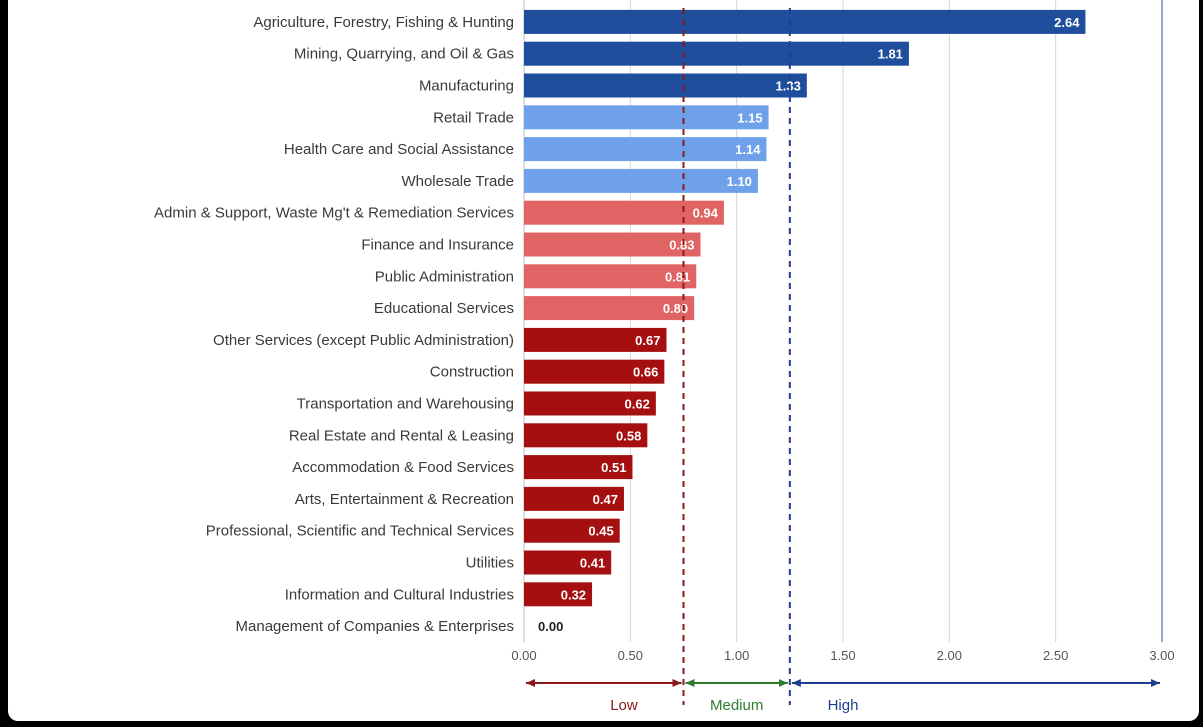 This screenshot has height=727, width=1203. Describe the element at coordinates (472, 372) in the screenshot. I see `category-label: Construction` at that location.